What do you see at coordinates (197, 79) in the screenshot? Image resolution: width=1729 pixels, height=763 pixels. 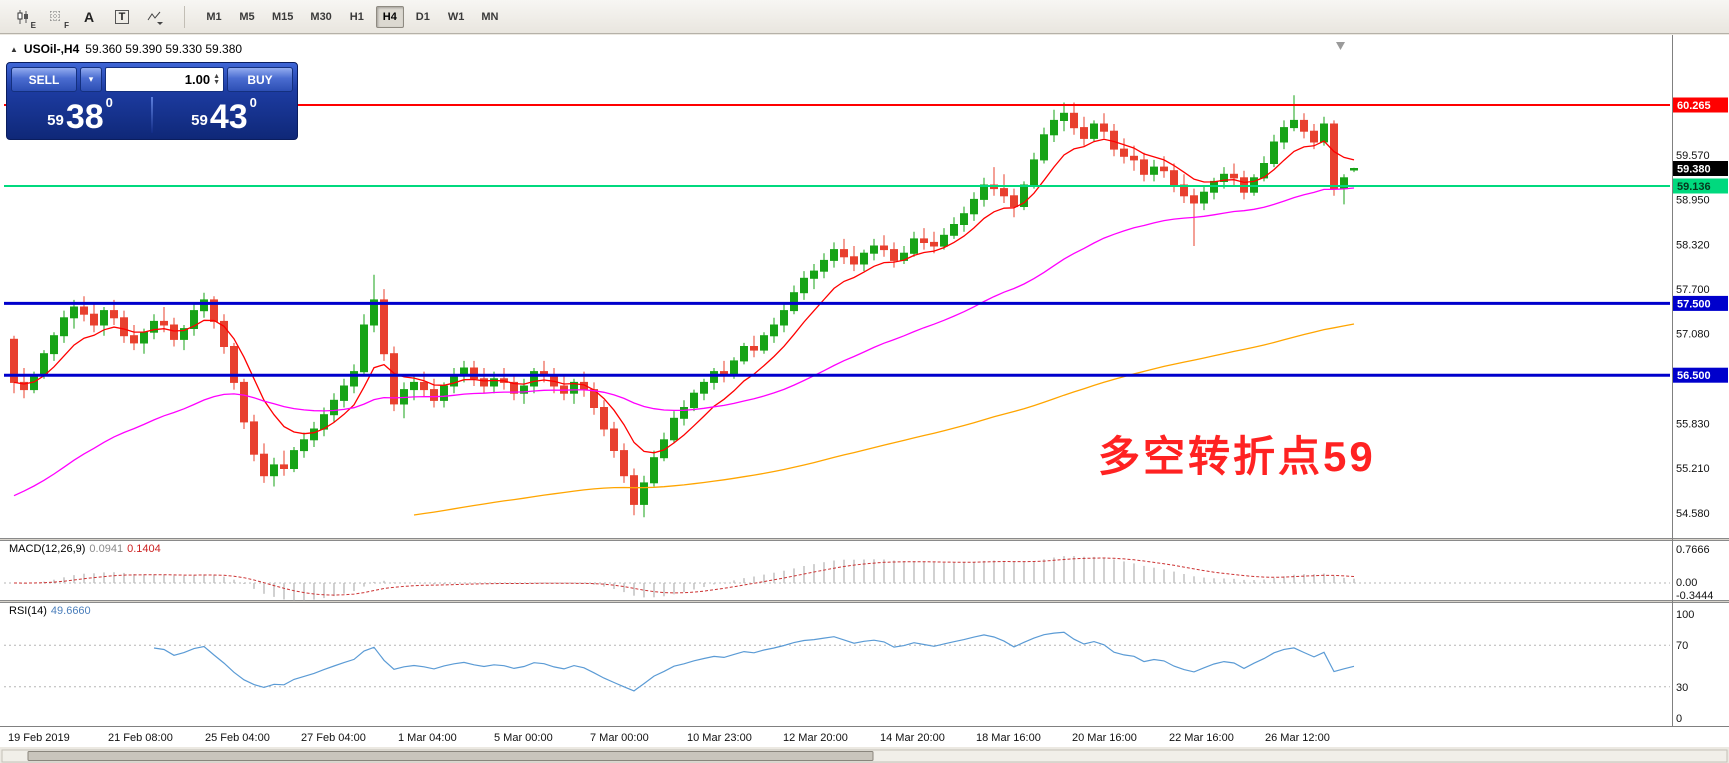 I see `volume-value: 1.00` at bounding box center [197, 79].